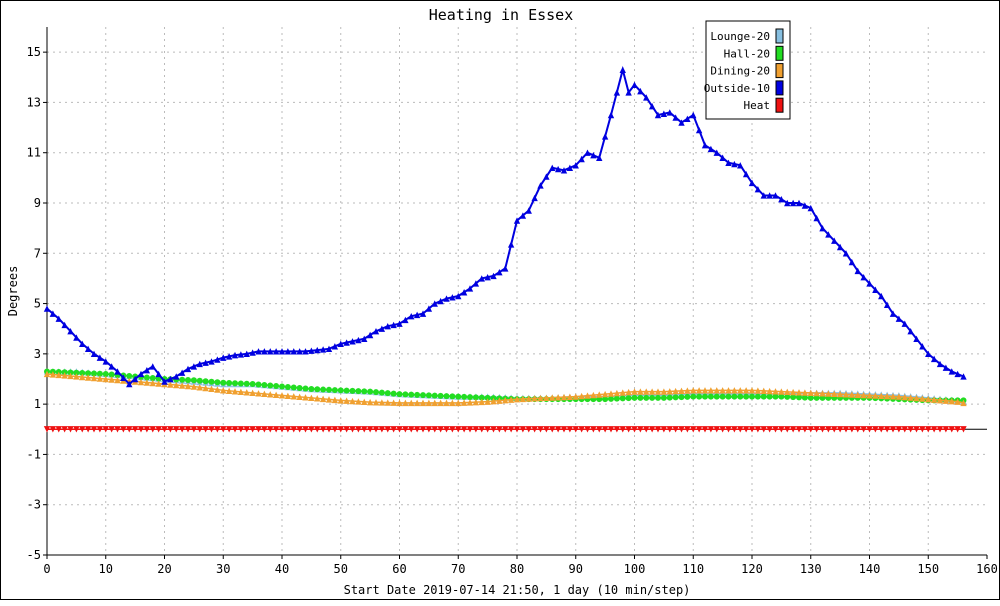 This screenshot has width=1000, height=606. Describe the element at coordinates (34, 102) in the screenshot. I see `y-tick-label: 13` at that location.